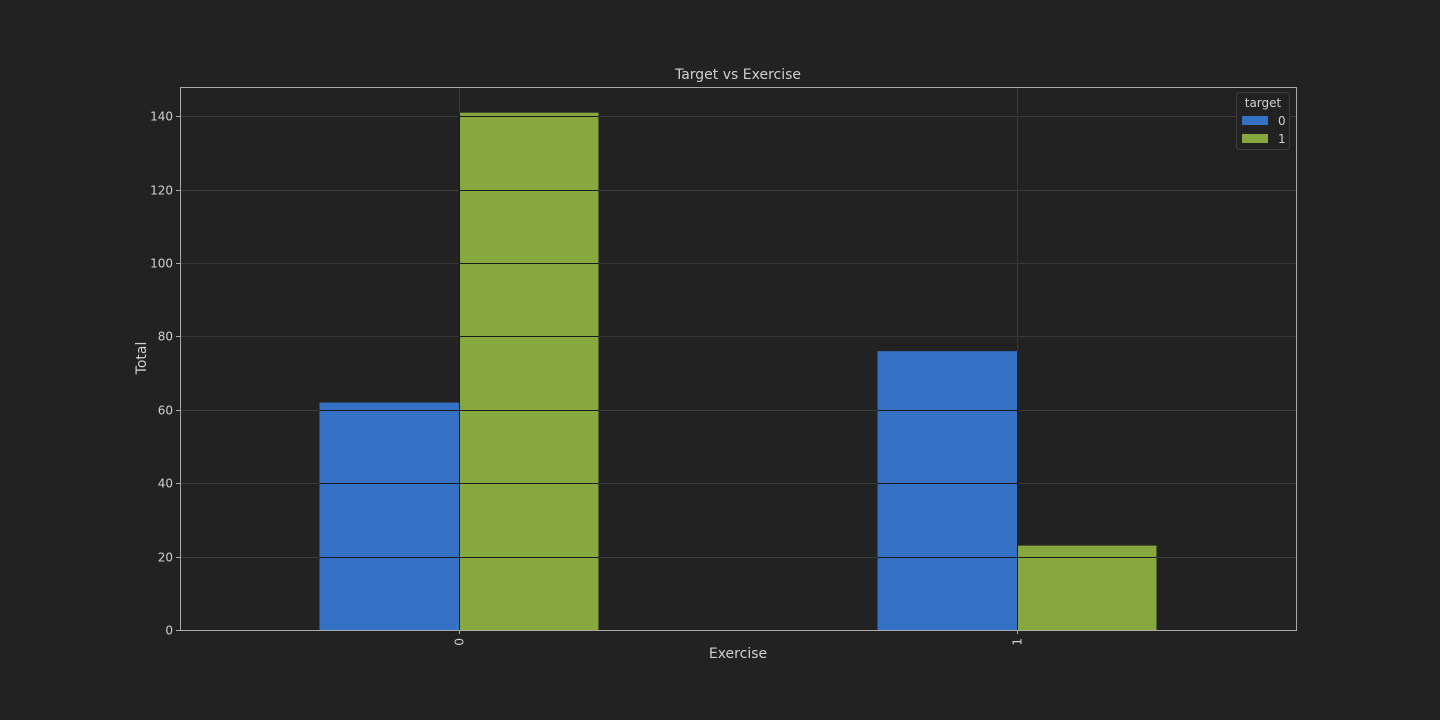  What do you see at coordinates (1264, 130) in the screenshot?
I see `legend-items: 01` at bounding box center [1264, 130].